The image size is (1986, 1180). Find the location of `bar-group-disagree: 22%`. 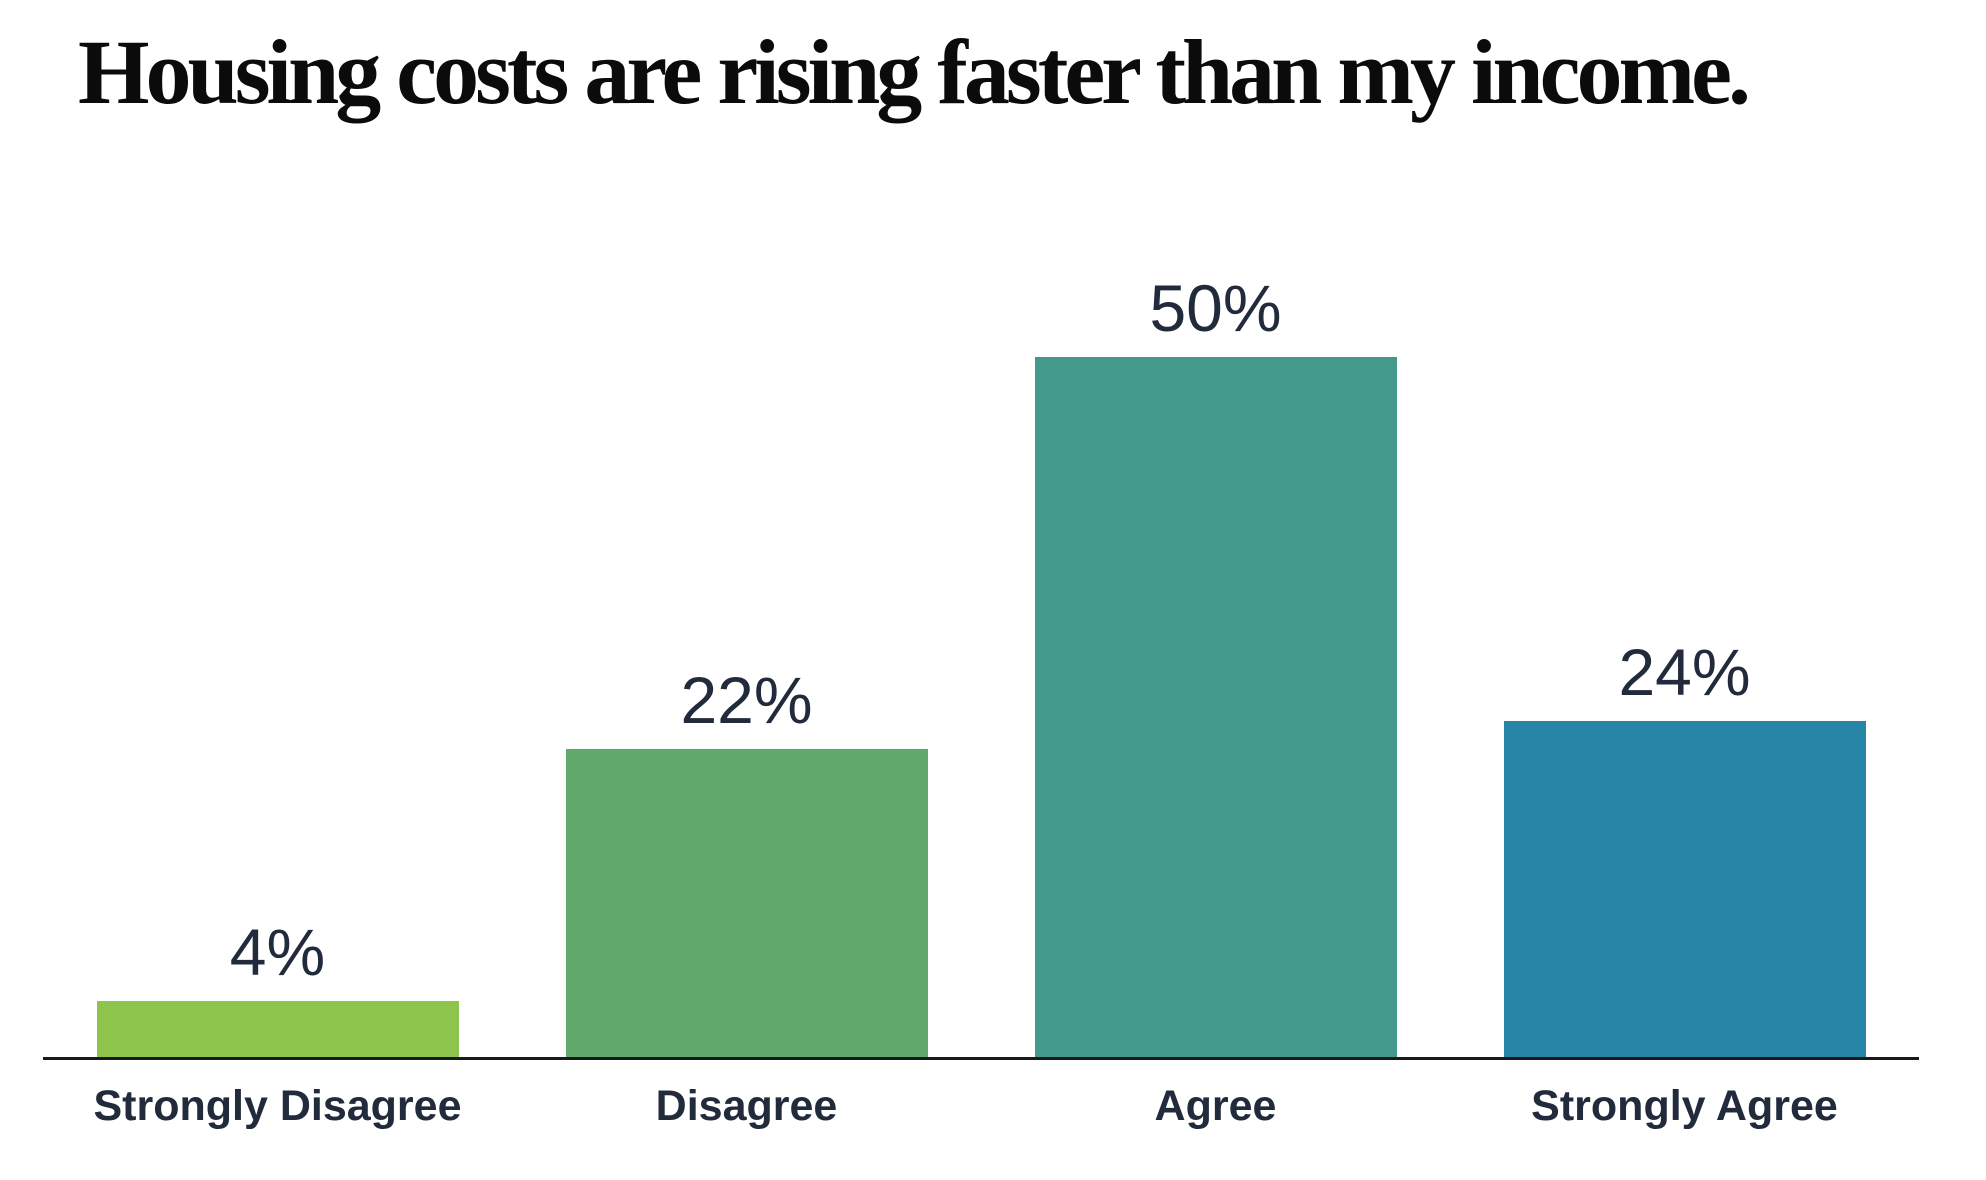

bar-group-disagree: 22% is located at coordinates (746, 862).